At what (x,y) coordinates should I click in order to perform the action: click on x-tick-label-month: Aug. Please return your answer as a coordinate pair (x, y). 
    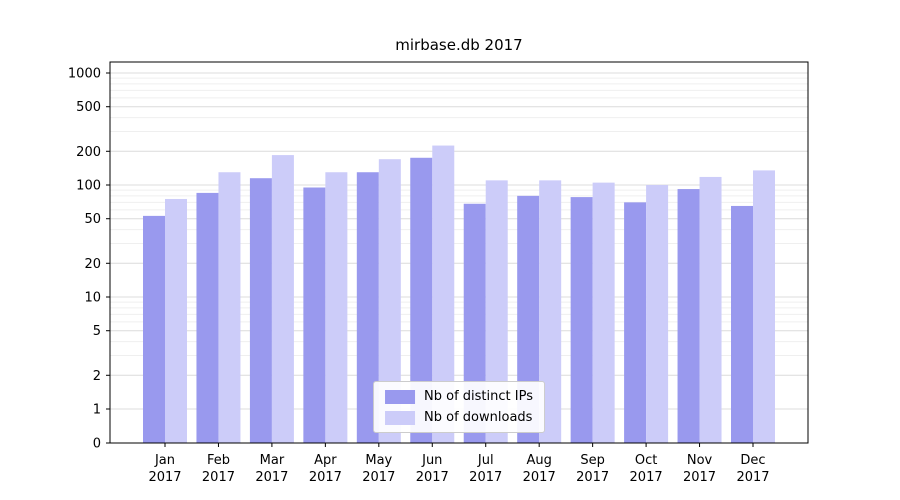
    Looking at the image, I should click on (538, 460).